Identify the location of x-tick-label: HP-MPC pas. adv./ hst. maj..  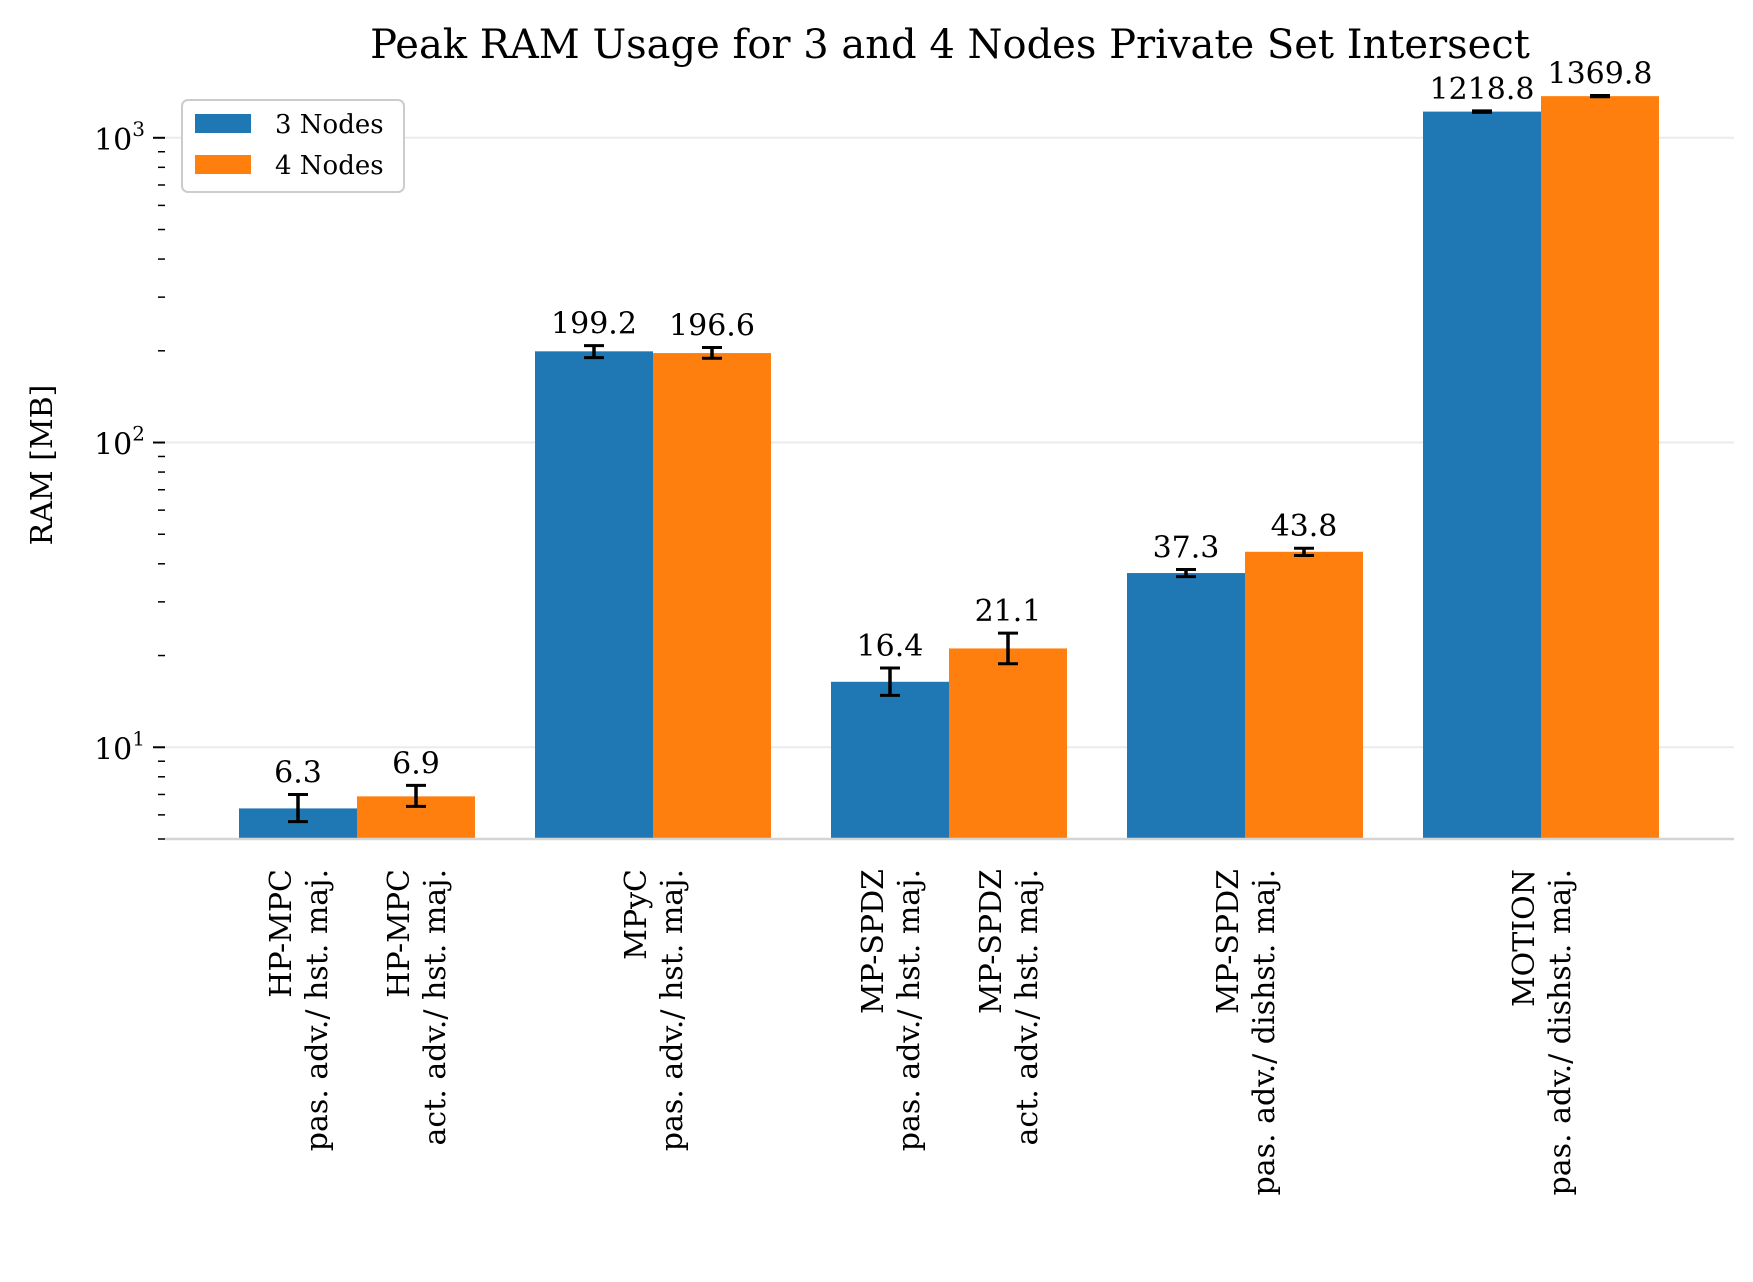
(299, 1010).